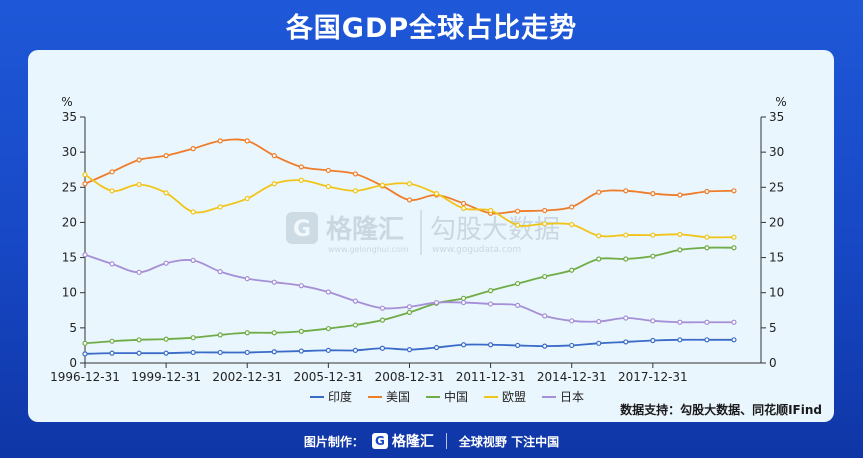  Describe the element at coordinates (572, 377) in the screenshot. I see `x-tick-label: 2014-12-31` at that location.